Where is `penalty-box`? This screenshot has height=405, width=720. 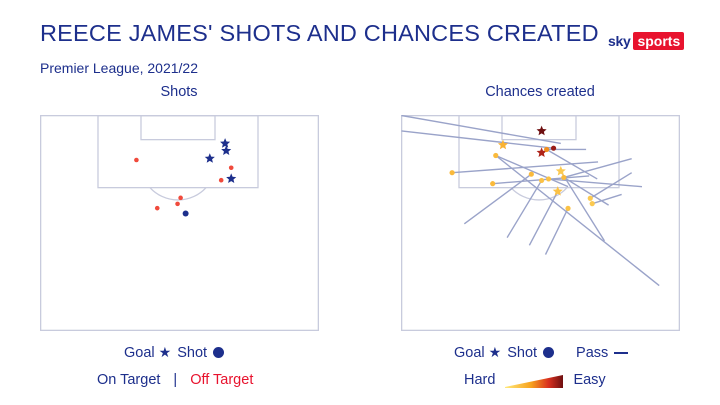
penalty-box is located at coordinates (178, 152).